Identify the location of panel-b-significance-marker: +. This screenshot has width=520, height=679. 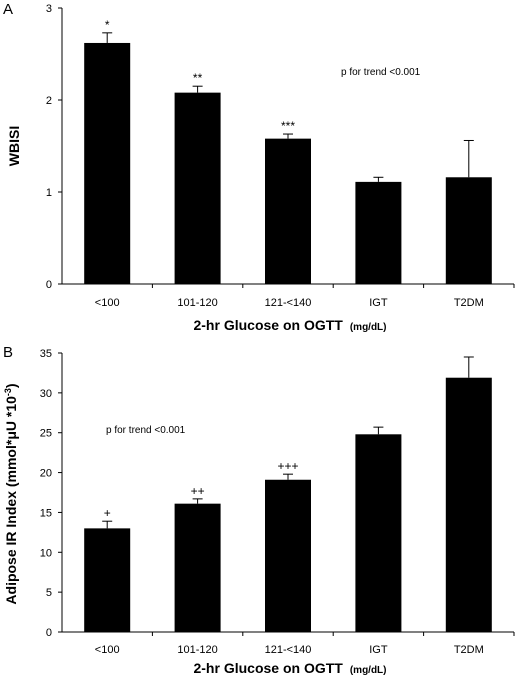
(107, 513).